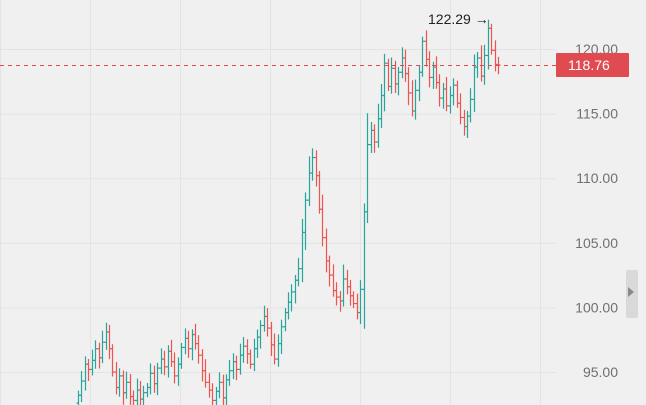 This screenshot has height=405, width=646. What do you see at coordinates (600, 372) in the screenshot?
I see `price-tick-label: 95.00` at bounding box center [600, 372].